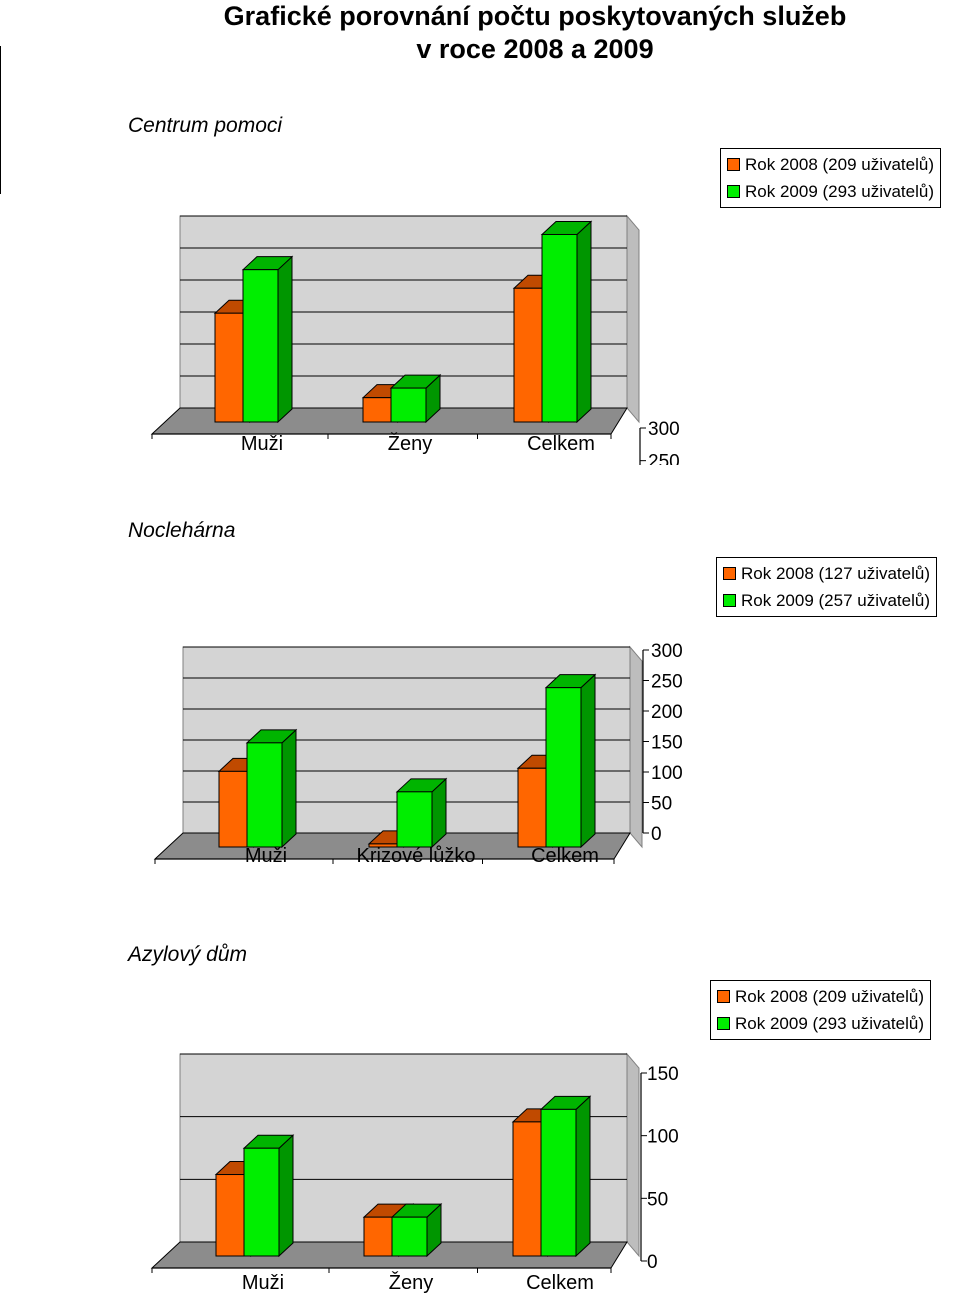 The height and width of the screenshot is (1295, 960). Describe the element at coordinates (188, 954) in the screenshot. I see `chart-3-title: Azylový dům` at that location.